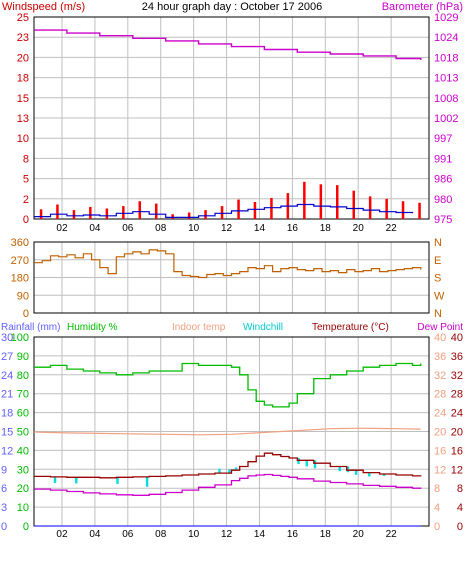 Image resolution: width=465 pixels, height=561 pixels. Describe the element at coordinates (443, 220) in the screenshot. I see `barometer-tick-label: 975` at that location.